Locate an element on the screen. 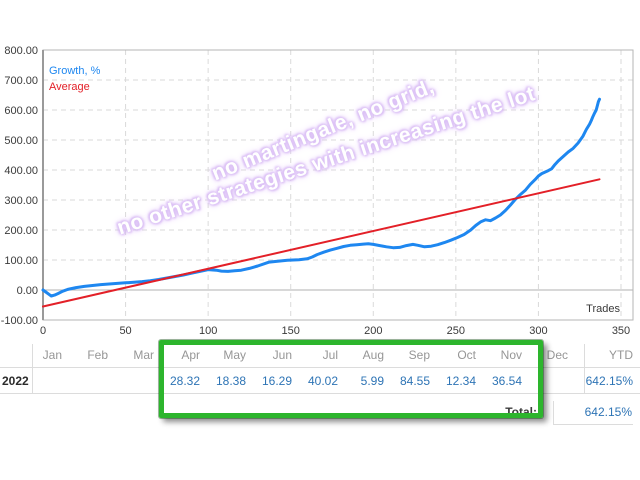 This screenshot has width=640, height=480. x-tick-label: 200 is located at coordinates (373, 331).